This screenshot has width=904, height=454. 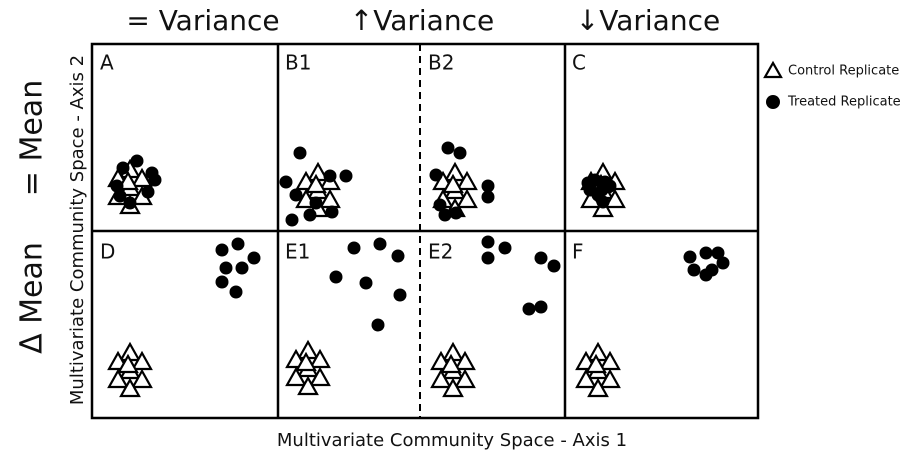 I want to click on legend-triangle, so click(x=773, y=69).